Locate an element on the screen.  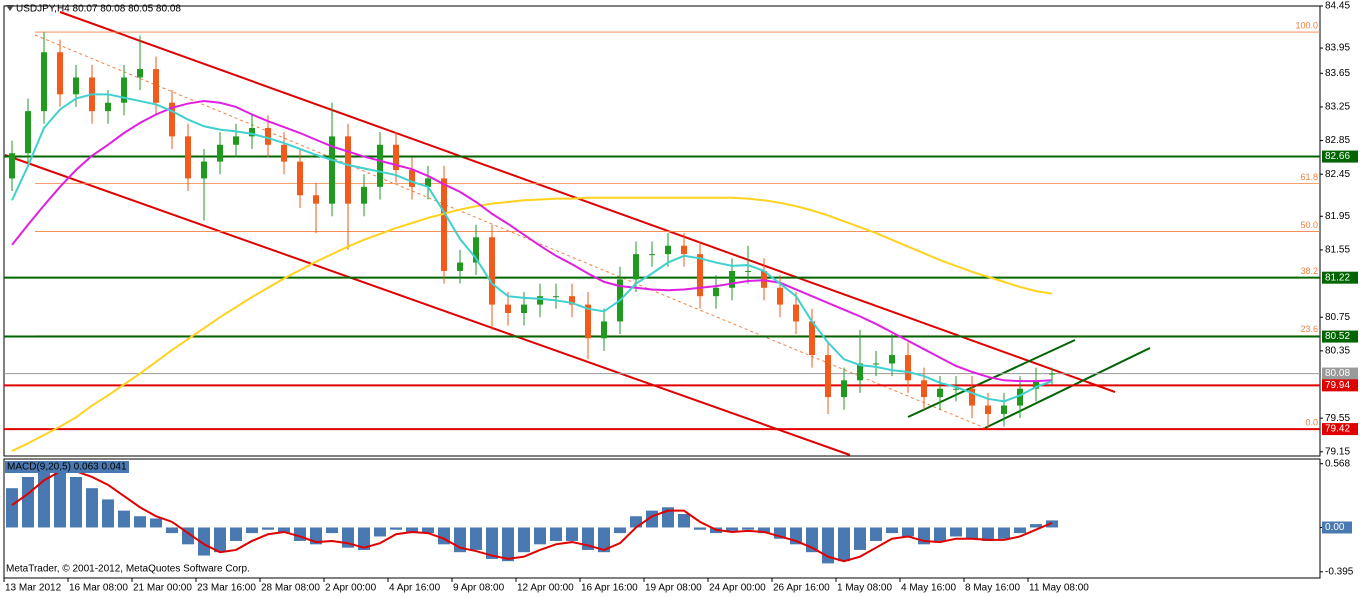
y-tick-label: 79.15 is located at coordinates (1337, 451).